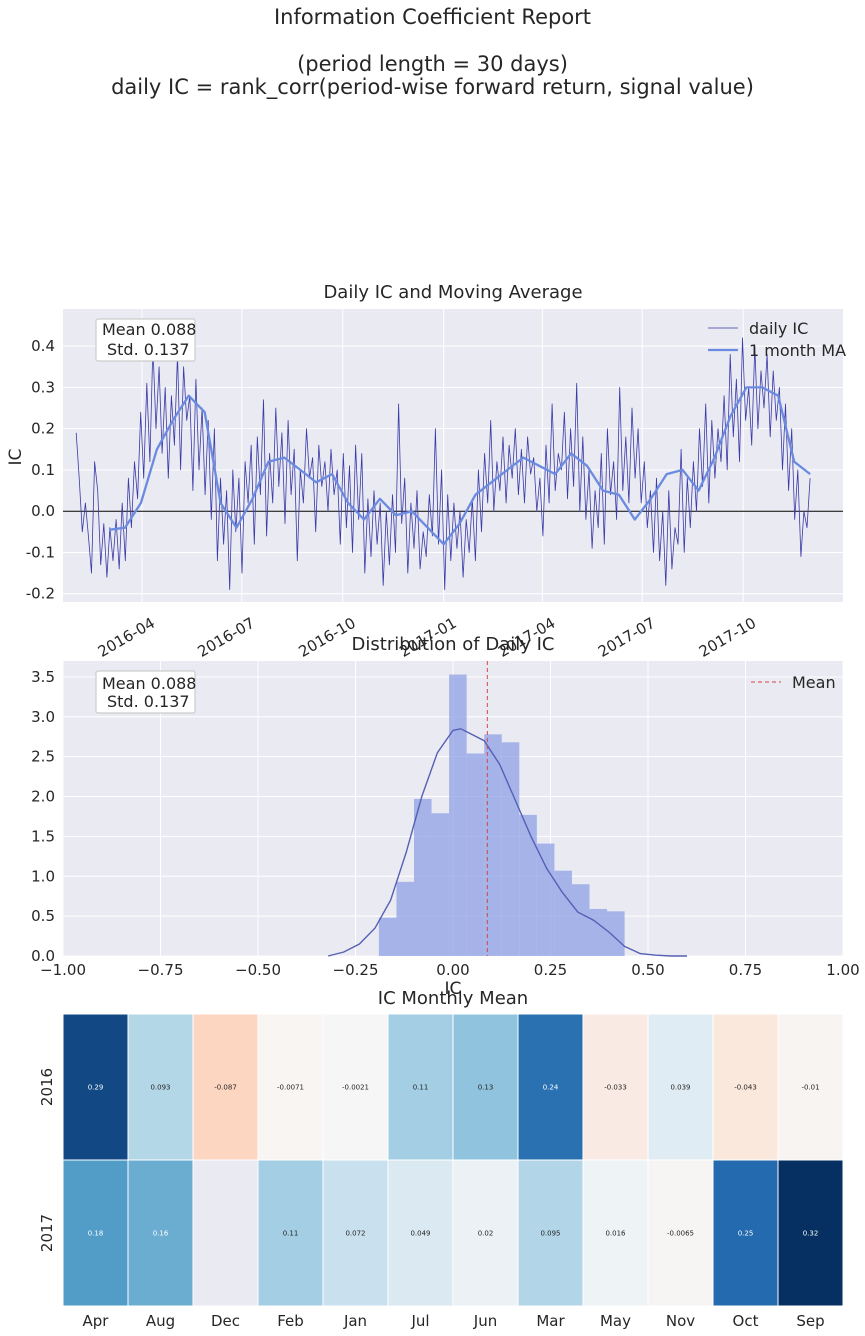 This screenshot has width=865, height=1336. Describe the element at coordinates (419, 1321) in the screenshot. I see `month-label: Jul` at that location.